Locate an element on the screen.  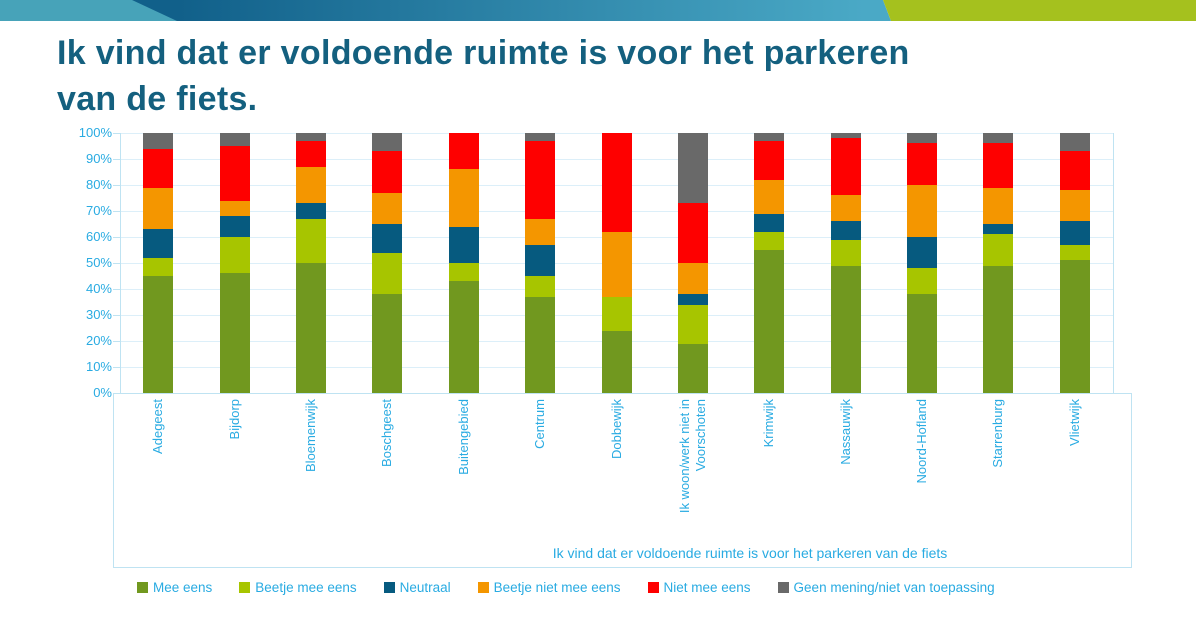
legend-item: Beetje niet mee eens is located at coordinates (549, 587).